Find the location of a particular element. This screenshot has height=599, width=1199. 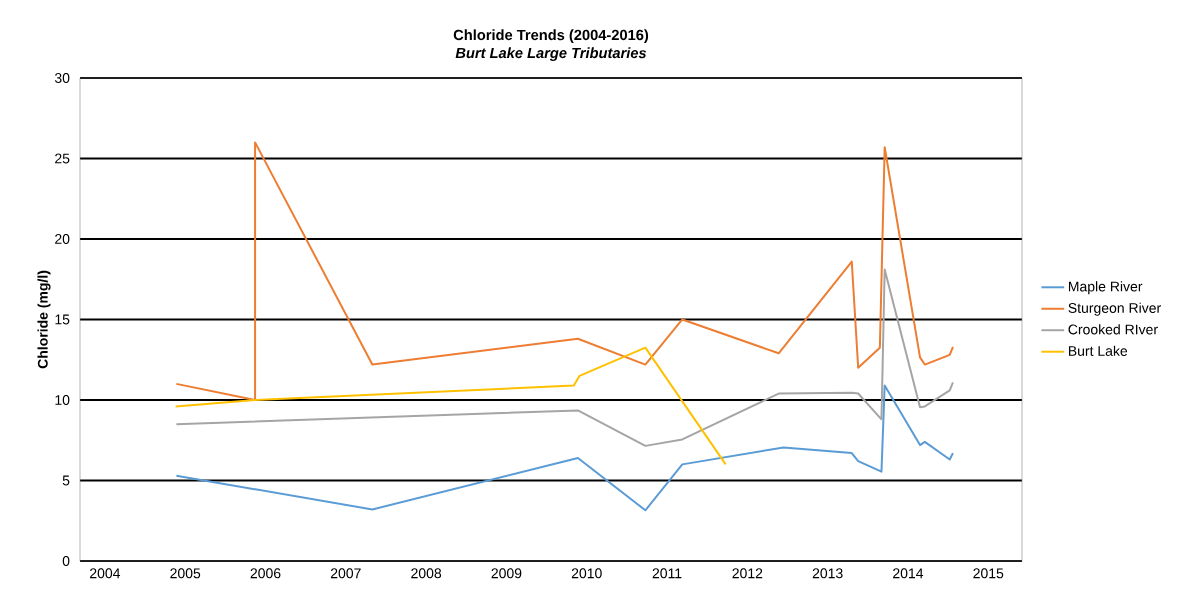

y-tick-label: 15 is located at coordinates (62, 319).